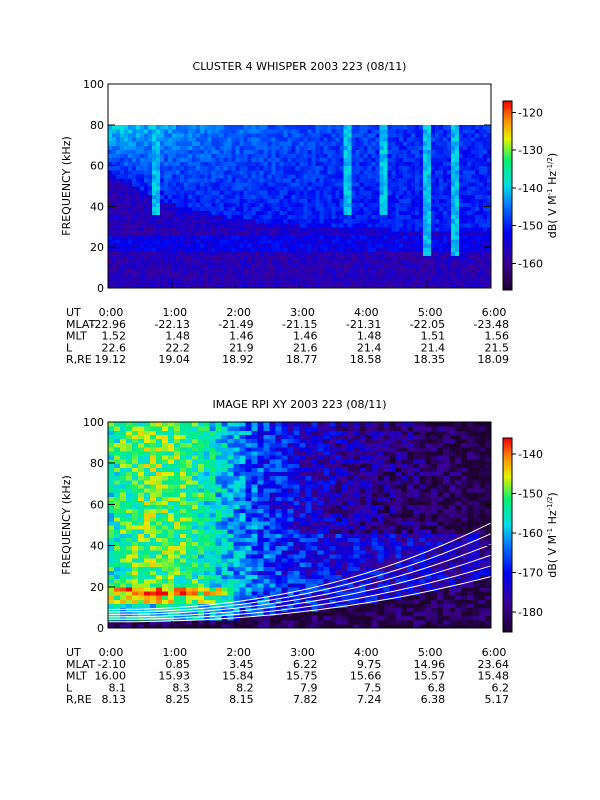 This screenshot has width=600, height=800. I want to click on x-tick-label: 1:00, so click(174, 312).